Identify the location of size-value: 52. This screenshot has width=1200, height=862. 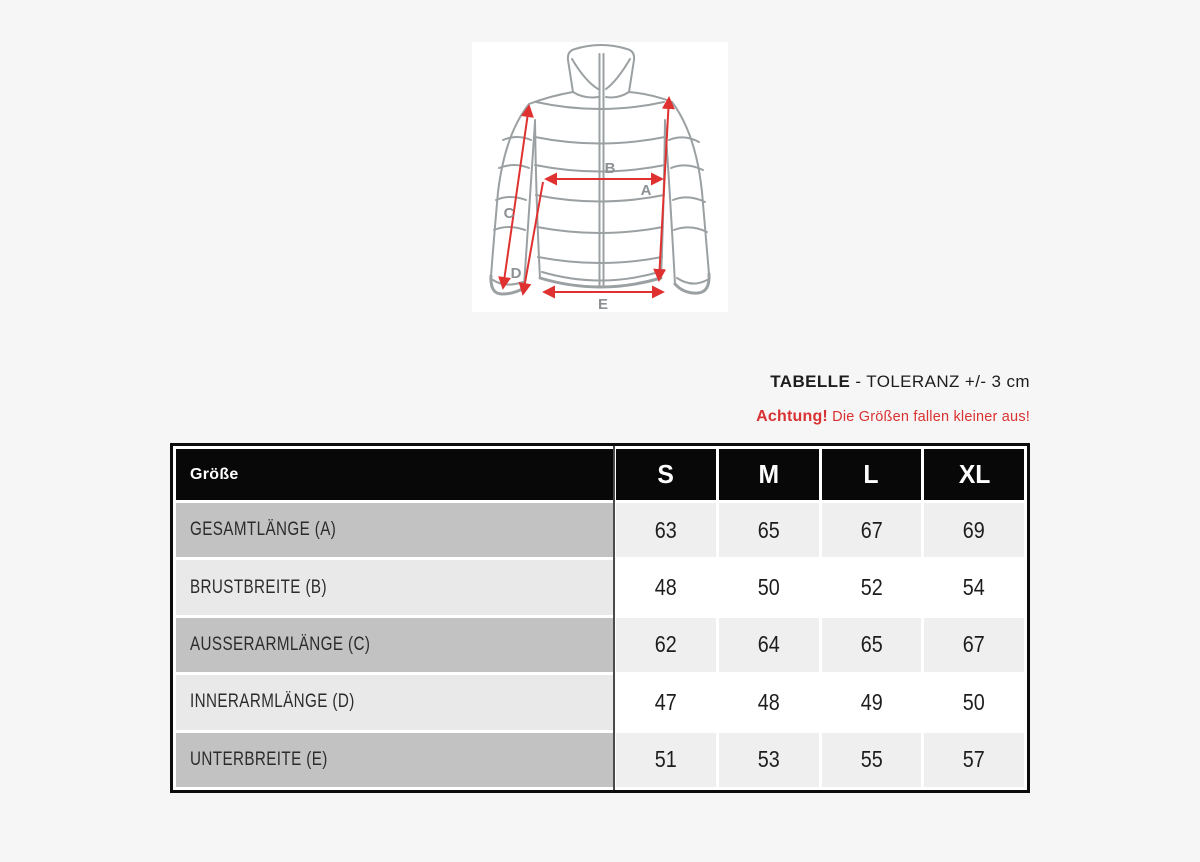
(871, 587).